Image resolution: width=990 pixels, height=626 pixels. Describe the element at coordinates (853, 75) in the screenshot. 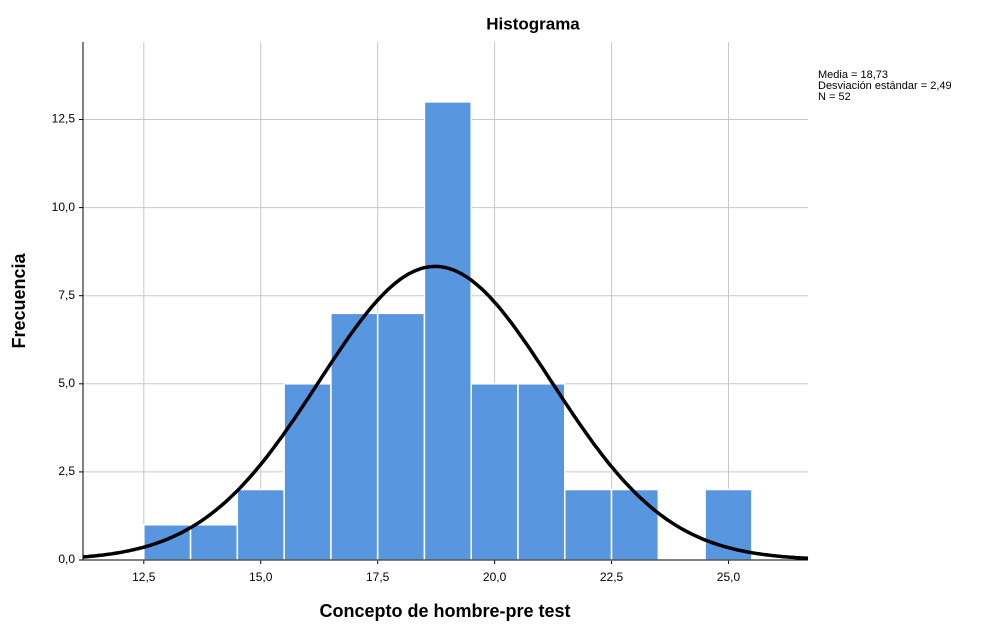

I see `stats-text: Media = 18,73` at that location.